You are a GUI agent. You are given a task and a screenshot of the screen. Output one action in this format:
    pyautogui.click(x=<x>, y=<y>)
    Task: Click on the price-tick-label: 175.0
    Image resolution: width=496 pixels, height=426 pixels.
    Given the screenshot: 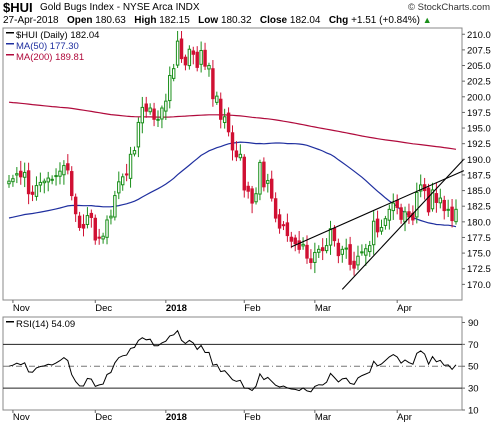 What is the action you would take?
    pyautogui.click(x=479, y=254)
    